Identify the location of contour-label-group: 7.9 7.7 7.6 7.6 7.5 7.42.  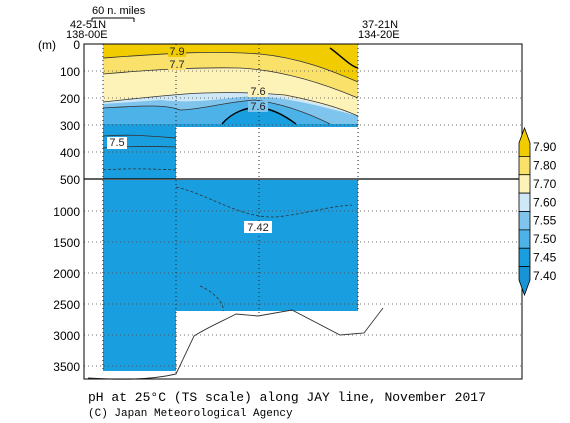
(189, 140).